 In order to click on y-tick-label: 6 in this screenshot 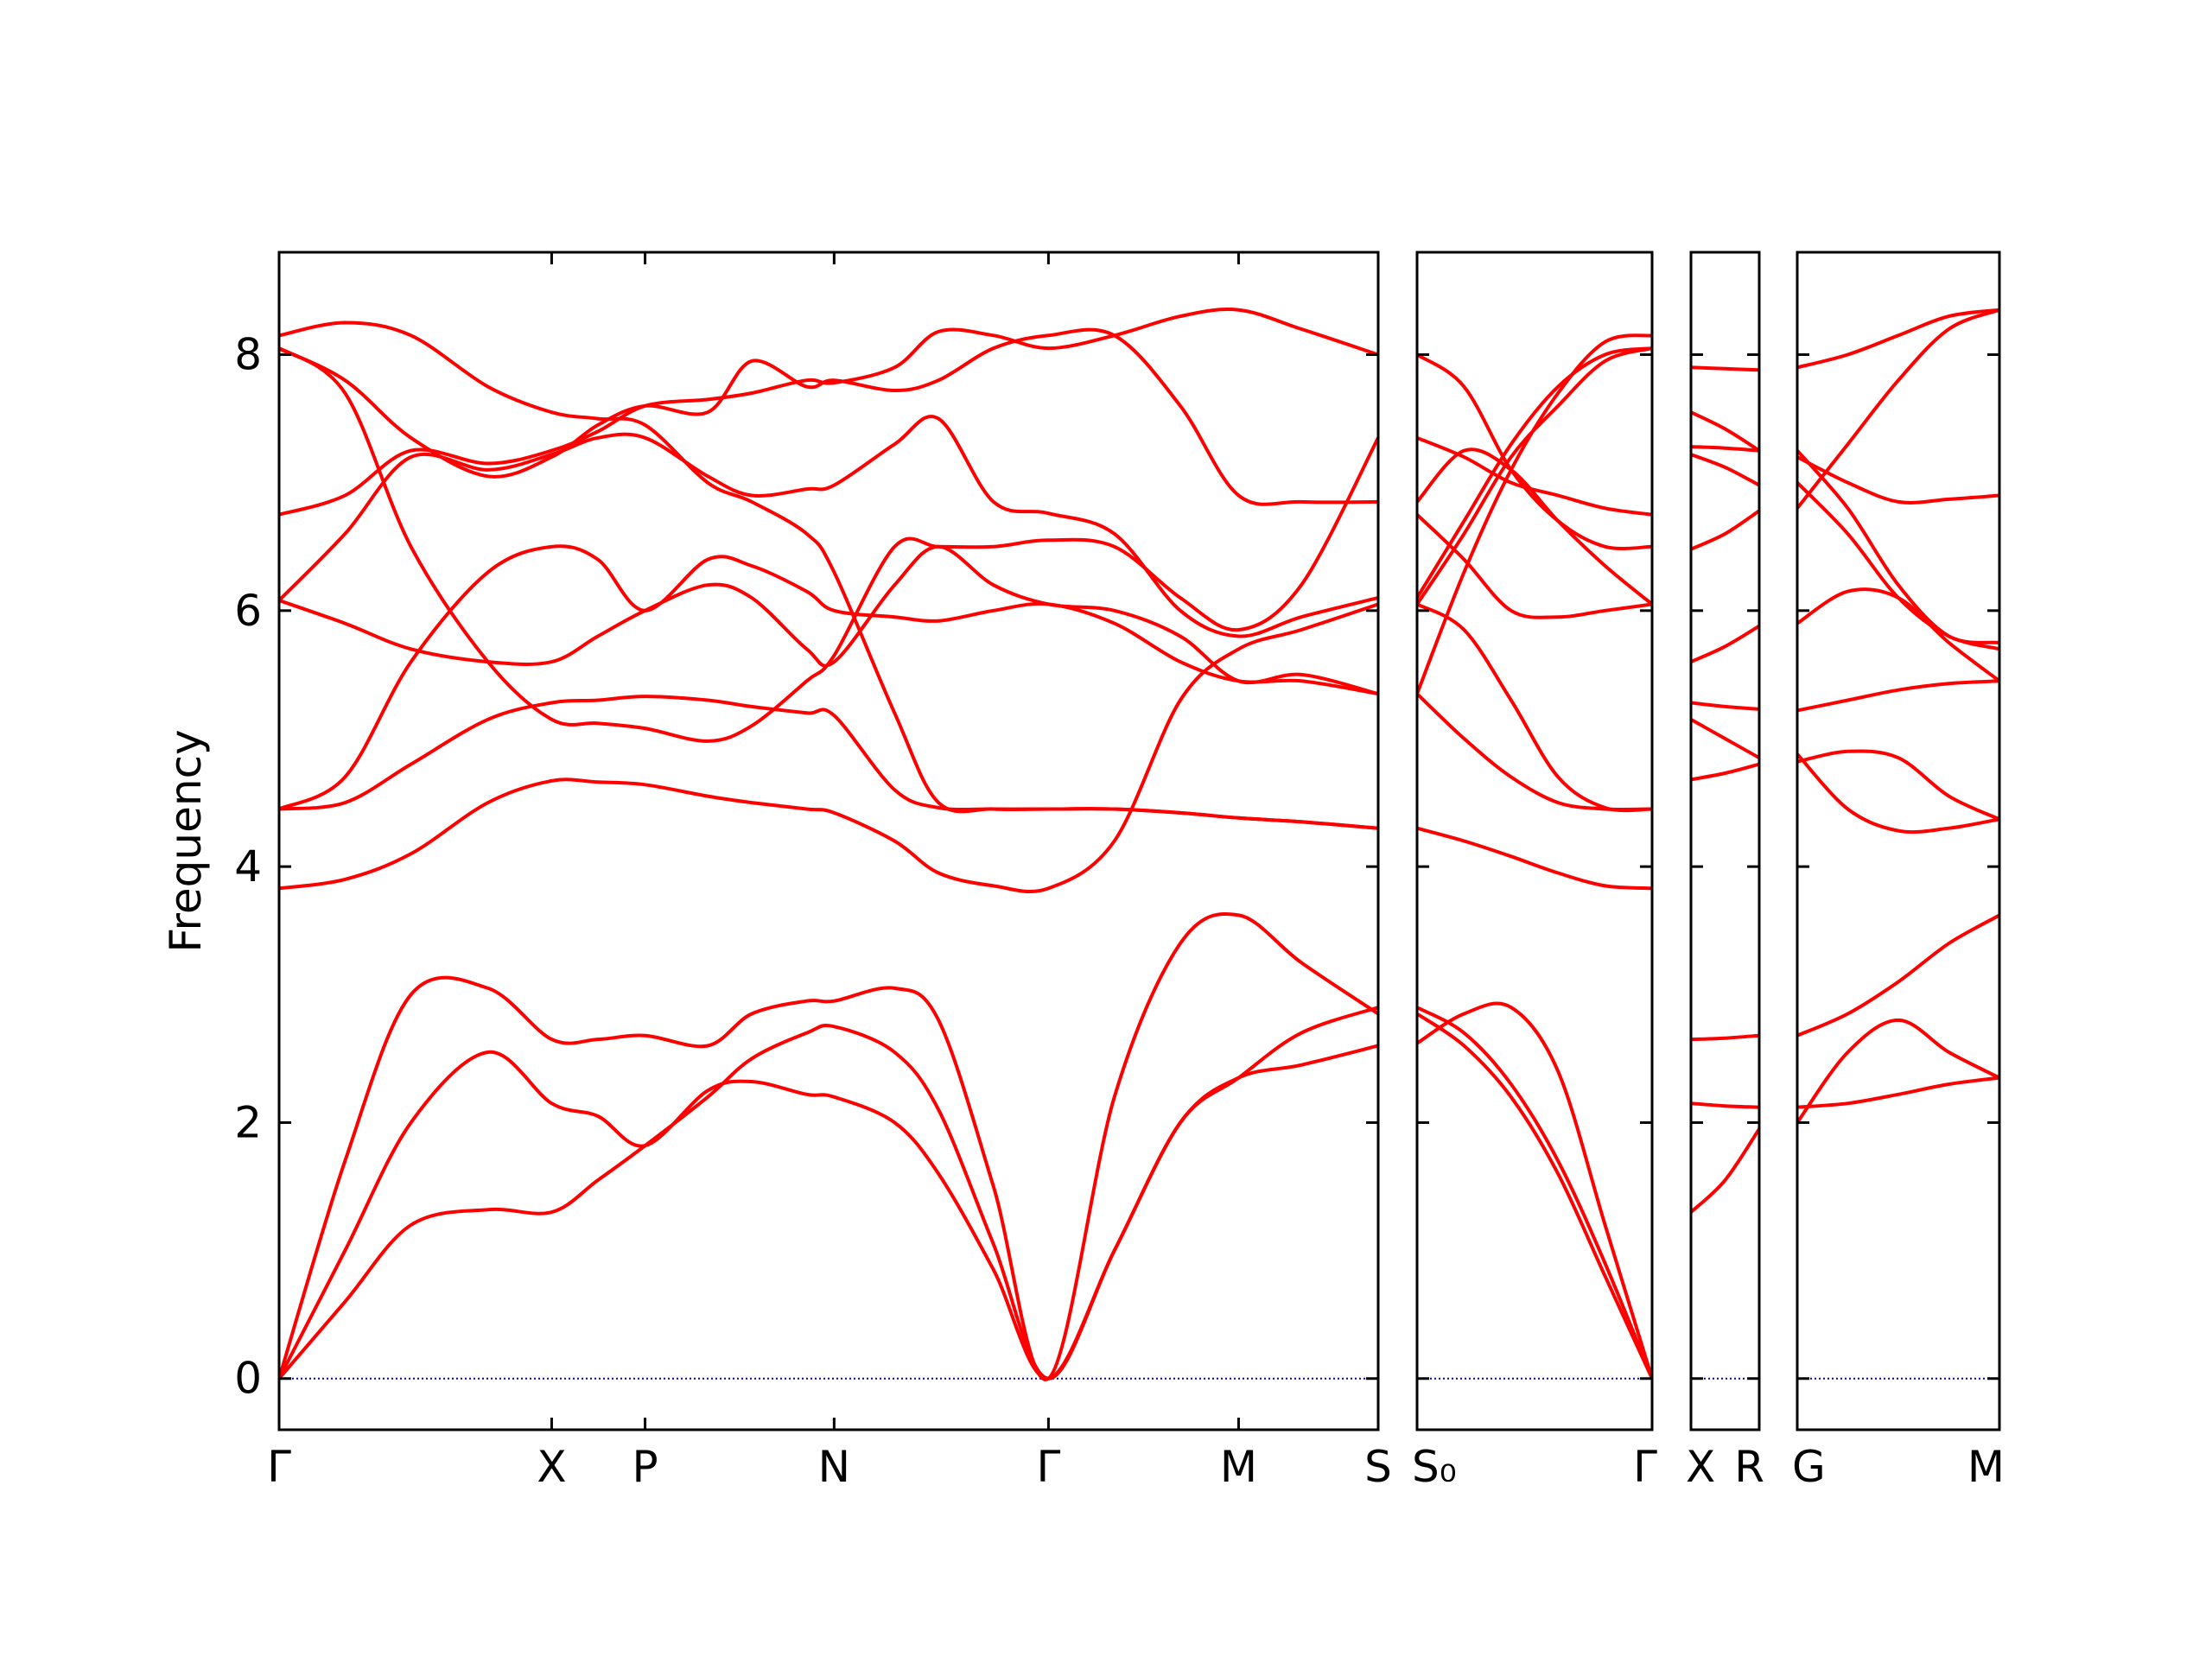, I will do `click(248, 611)`.